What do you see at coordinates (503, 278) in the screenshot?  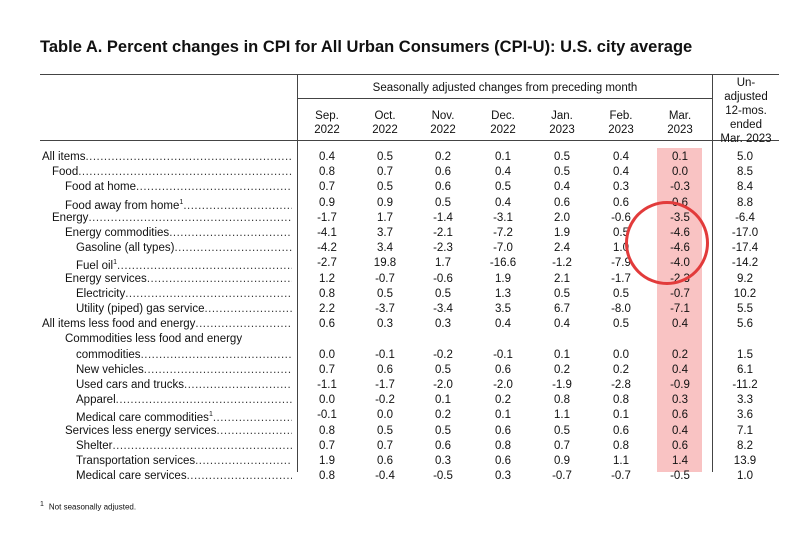 I see `table-cell: 1.9` at bounding box center [503, 278].